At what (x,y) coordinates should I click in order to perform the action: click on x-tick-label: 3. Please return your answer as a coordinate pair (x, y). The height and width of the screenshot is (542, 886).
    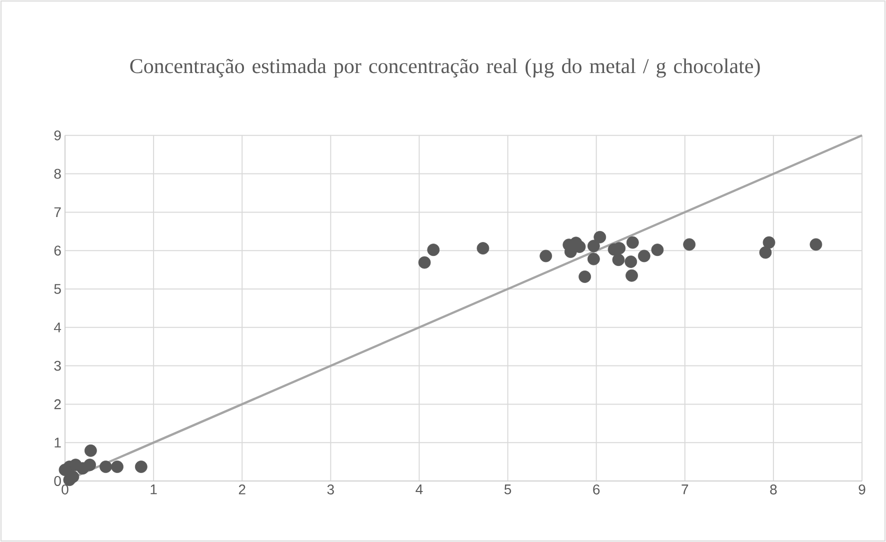
    Looking at the image, I should click on (330, 489).